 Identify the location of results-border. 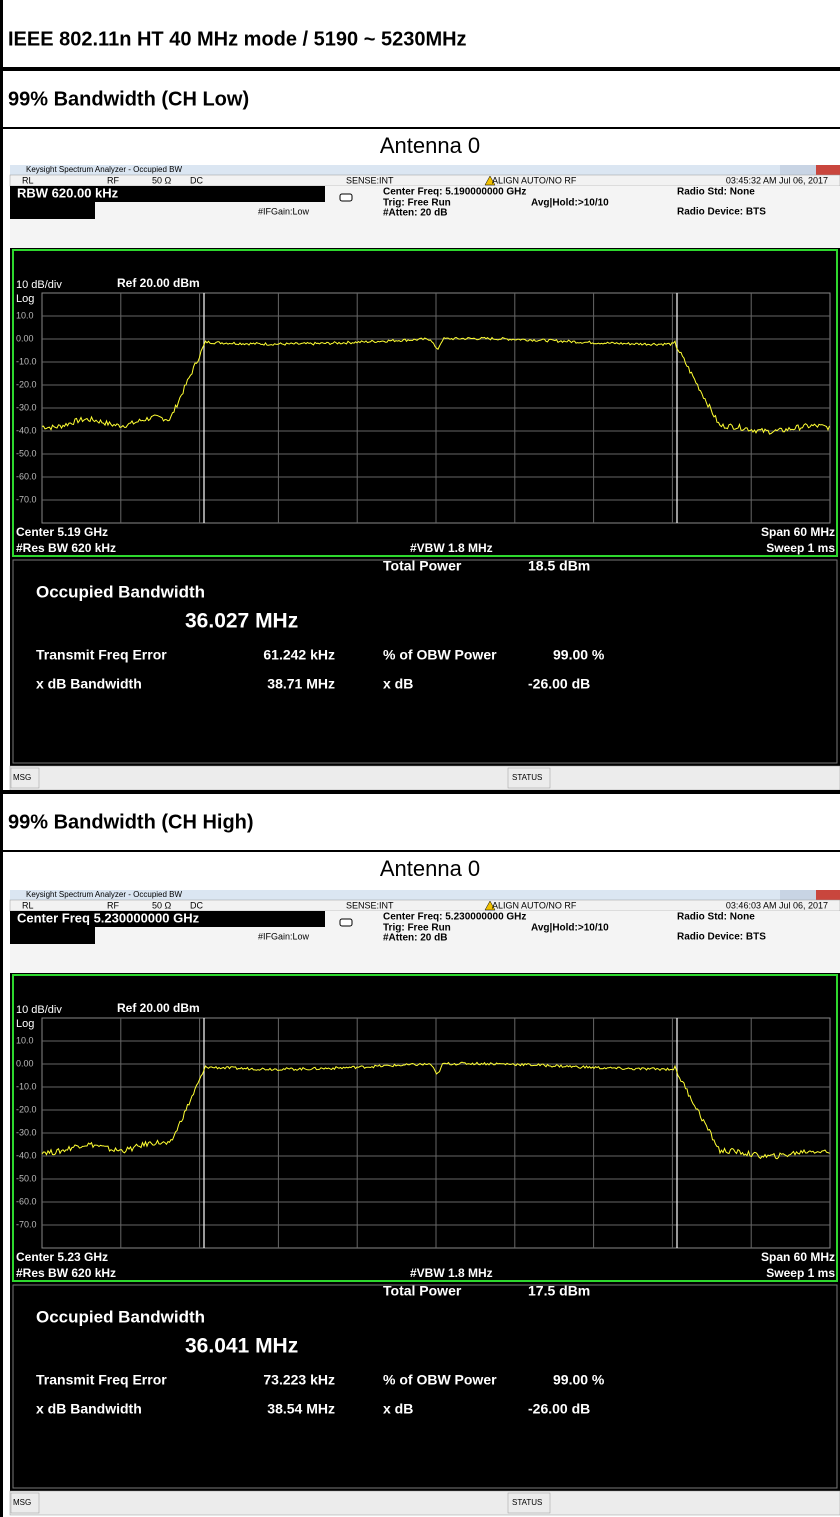
(425, 1386).